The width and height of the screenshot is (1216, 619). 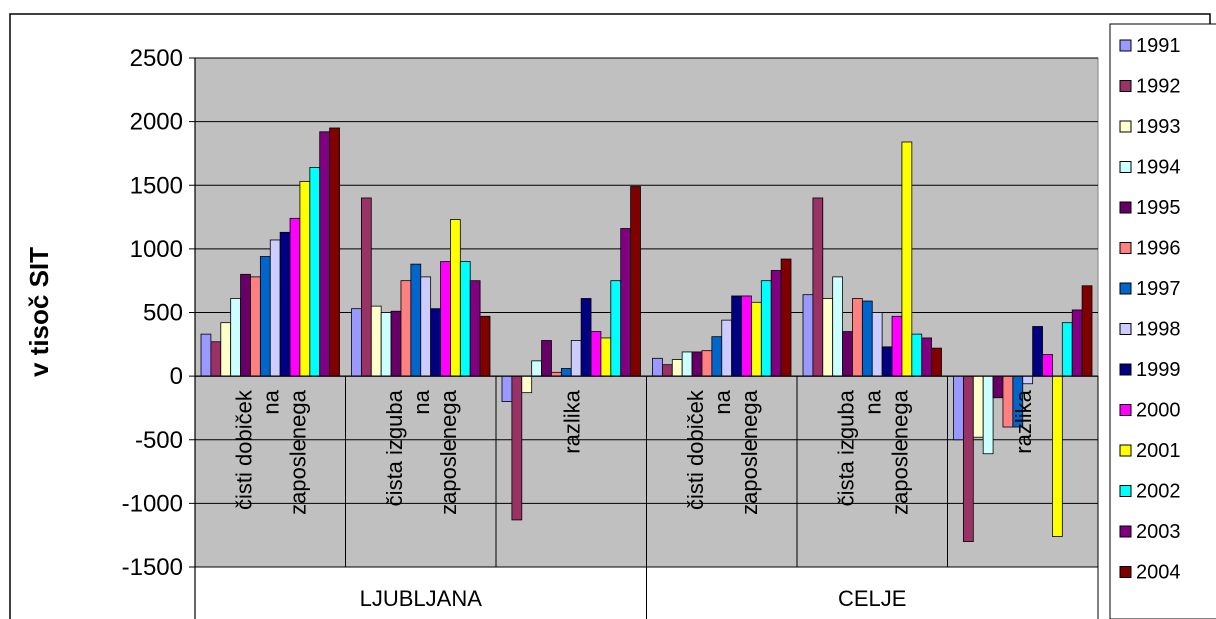 What do you see at coordinates (1158, 451) in the screenshot?
I see `legend-label: 2001` at bounding box center [1158, 451].